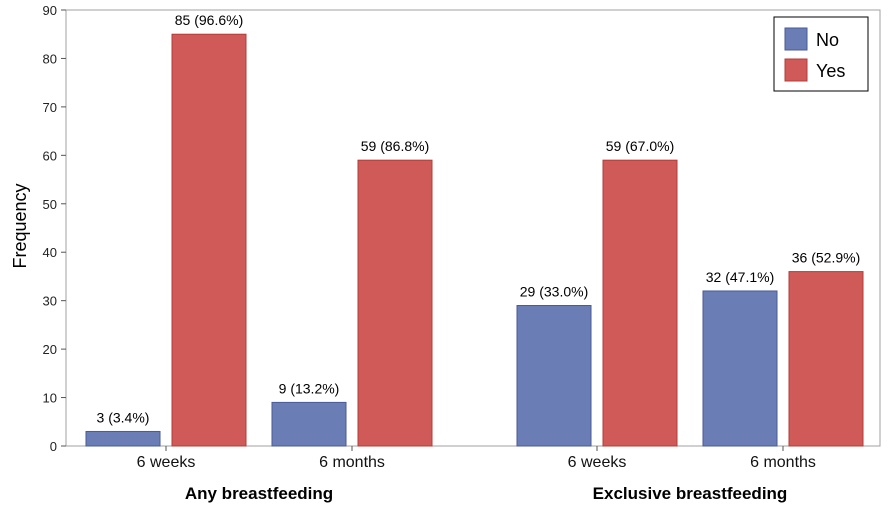 The image size is (889, 511). I want to click on y-tick-label: 10, so click(50, 398).